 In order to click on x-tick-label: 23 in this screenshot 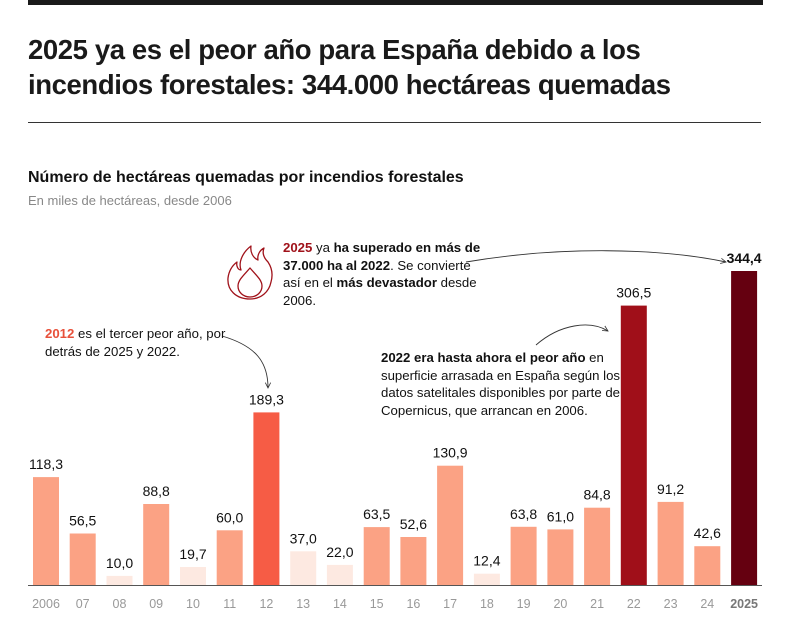, I will do `click(671, 604)`.